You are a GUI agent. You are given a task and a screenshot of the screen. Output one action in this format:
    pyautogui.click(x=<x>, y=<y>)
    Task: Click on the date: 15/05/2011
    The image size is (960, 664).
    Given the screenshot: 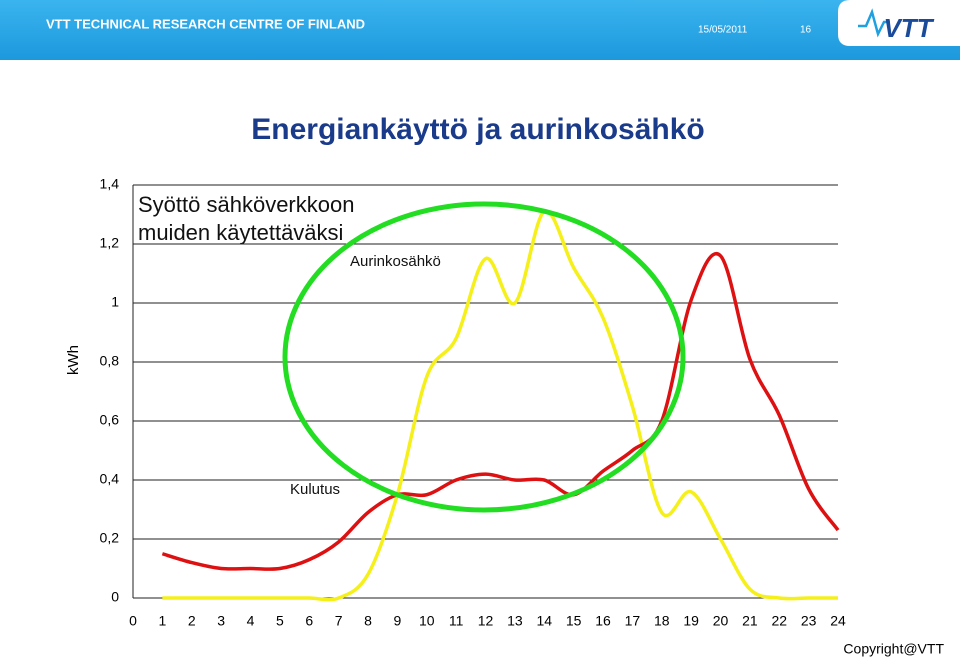 What is the action you would take?
    pyautogui.click(x=723, y=30)
    